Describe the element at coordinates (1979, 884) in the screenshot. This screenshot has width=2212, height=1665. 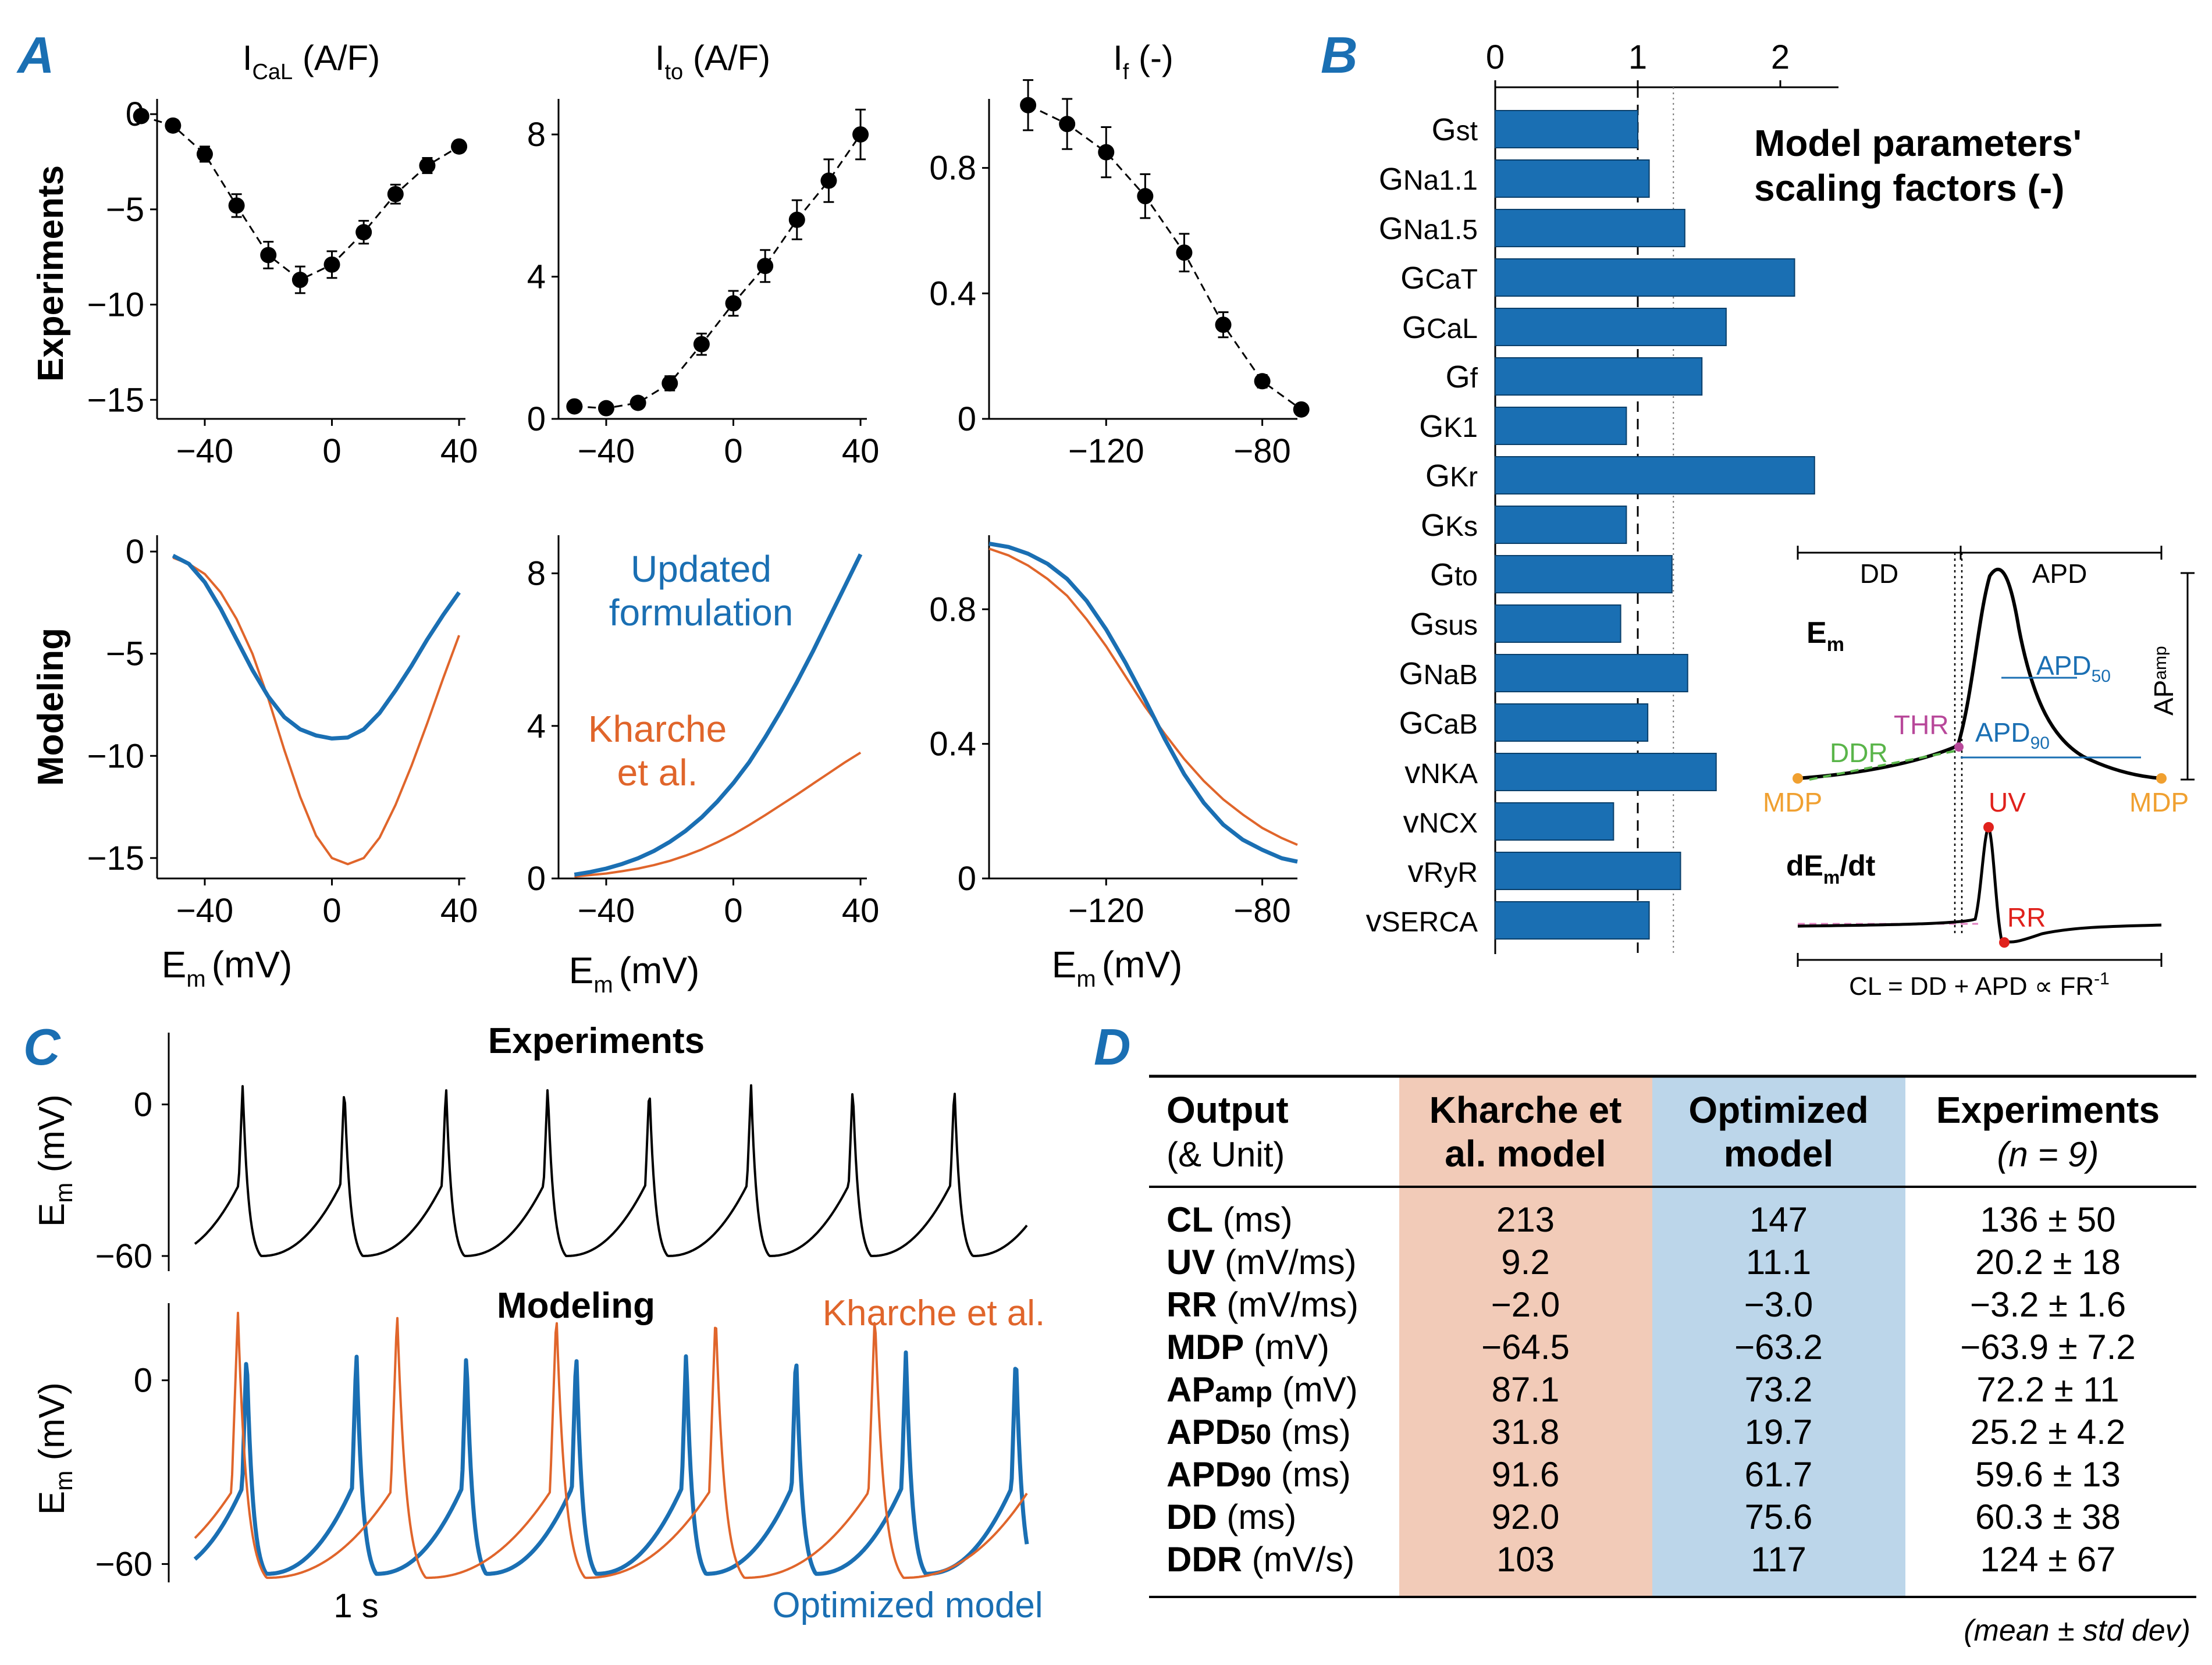
I see `derivative-waveform` at that location.